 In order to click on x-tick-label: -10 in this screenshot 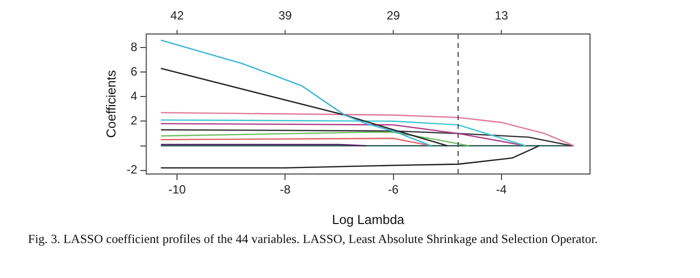, I will do `click(177, 189)`.